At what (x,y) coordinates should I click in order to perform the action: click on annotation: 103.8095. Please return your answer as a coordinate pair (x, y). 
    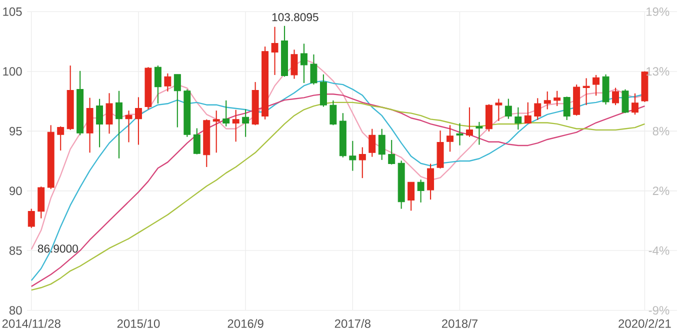
    Looking at the image, I should click on (295, 17).